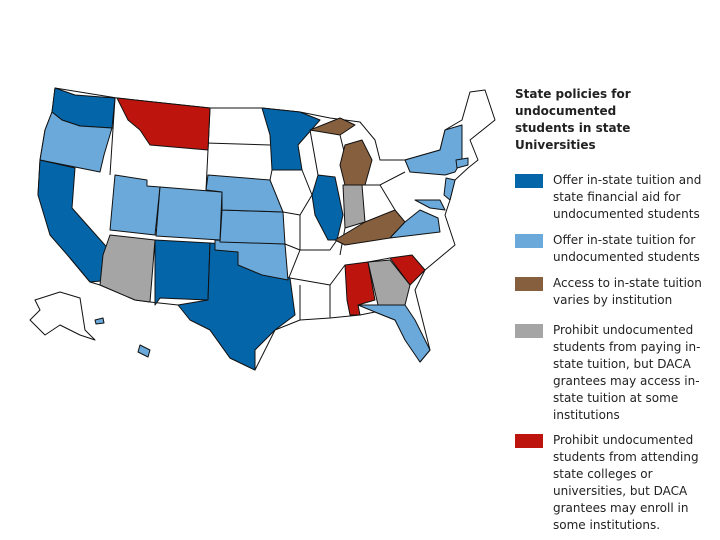 This screenshot has height=540, width=720. Describe the element at coordinates (62, 316) in the screenshot. I see `alaska` at that location.